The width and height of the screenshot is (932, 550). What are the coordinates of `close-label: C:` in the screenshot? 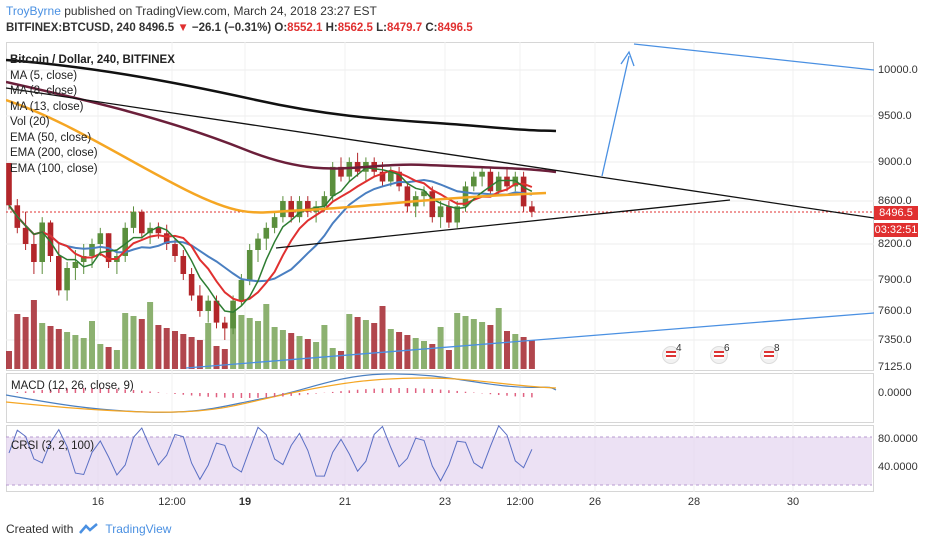 It's located at (431, 28).